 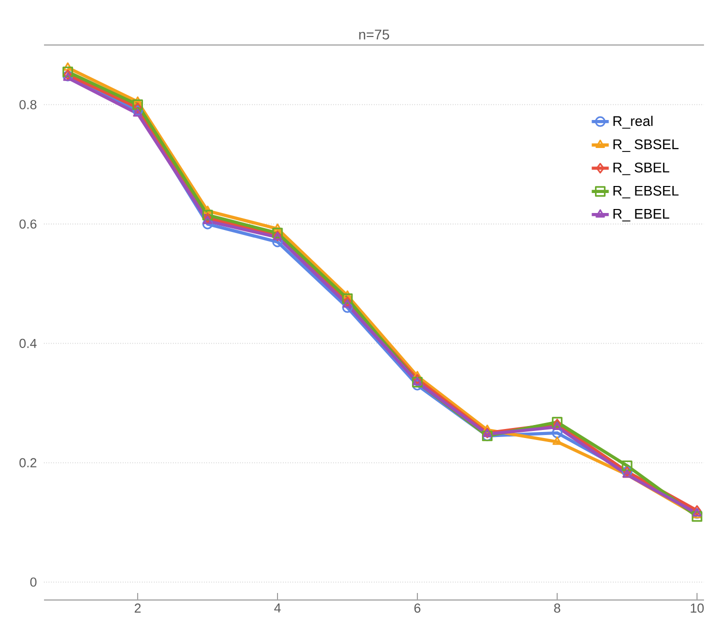 What do you see at coordinates (697, 608) in the screenshot?
I see `x-tick-label: 10` at bounding box center [697, 608].